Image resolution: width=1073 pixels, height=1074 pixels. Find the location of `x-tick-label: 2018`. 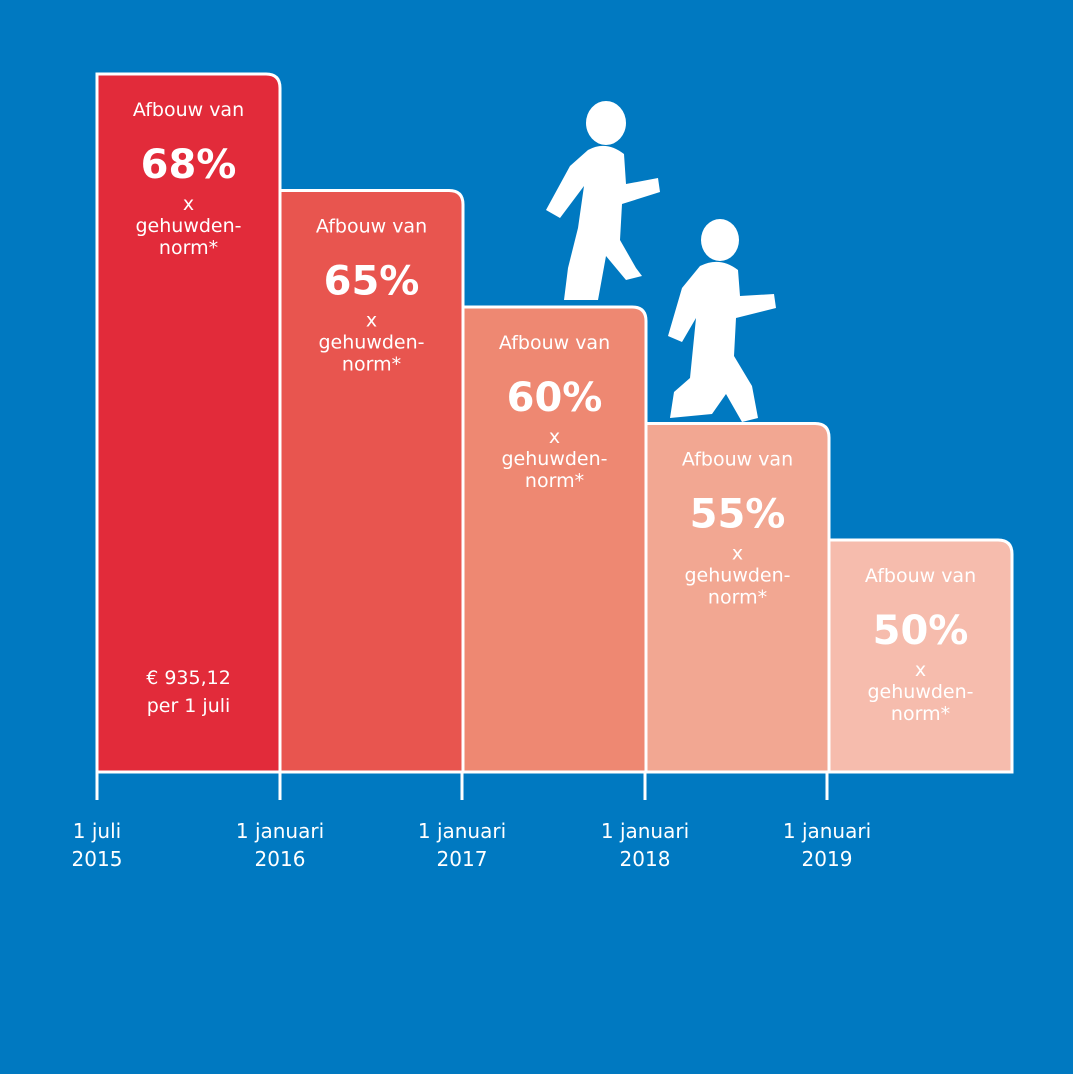

x-tick-label: 2018 is located at coordinates (645, 859).